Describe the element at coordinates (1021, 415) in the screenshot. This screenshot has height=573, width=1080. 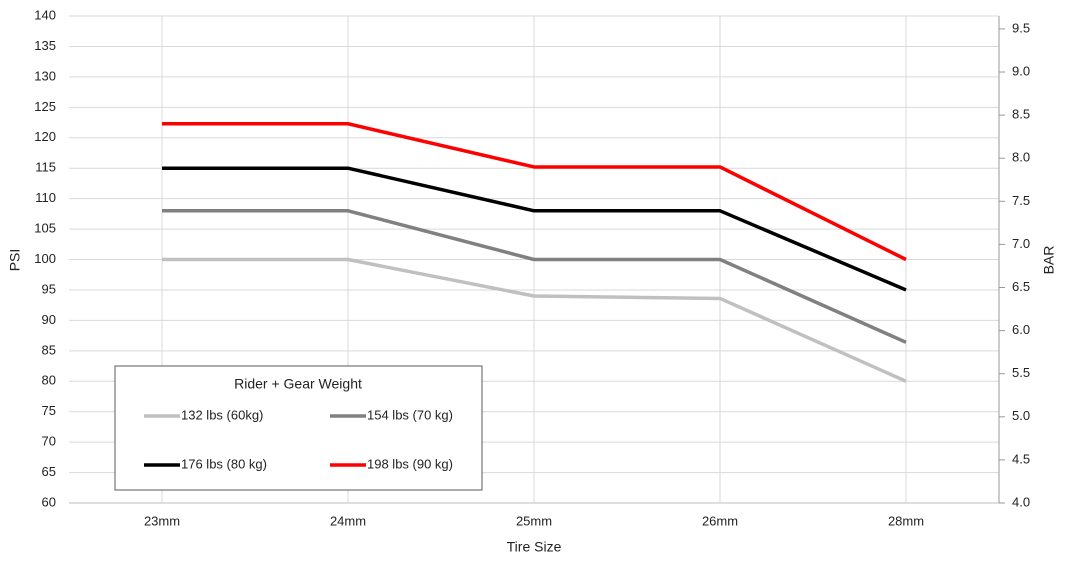
I see `y2-tick-label: 5.0` at that location.